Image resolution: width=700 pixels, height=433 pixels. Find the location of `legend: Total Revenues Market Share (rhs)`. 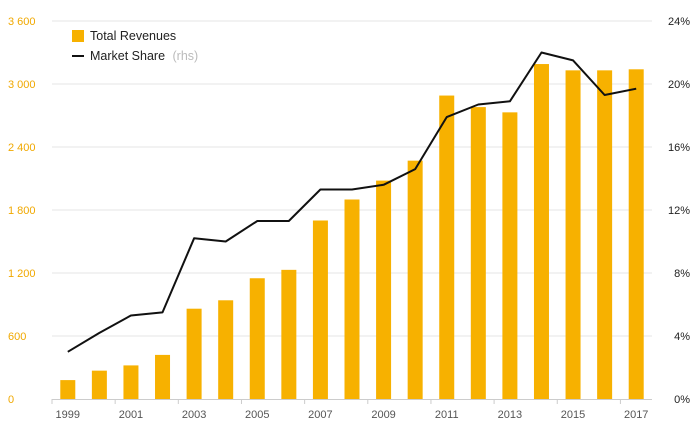

legend: Total Revenues Market Share (rhs) is located at coordinates (135, 46).